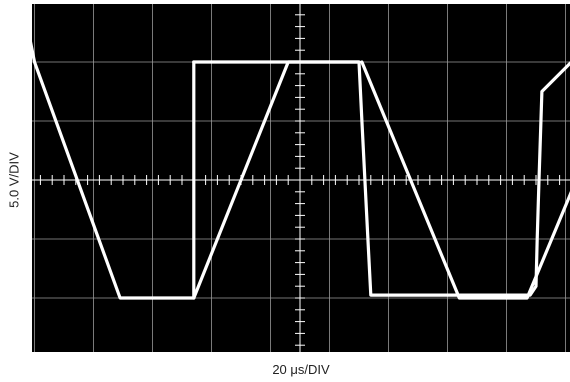 The height and width of the screenshot is (382, 570). Describe the element at coordinates (14, 180) in the screenshot. I see `y-axis-label: 5.0 V/DIV` at that location.